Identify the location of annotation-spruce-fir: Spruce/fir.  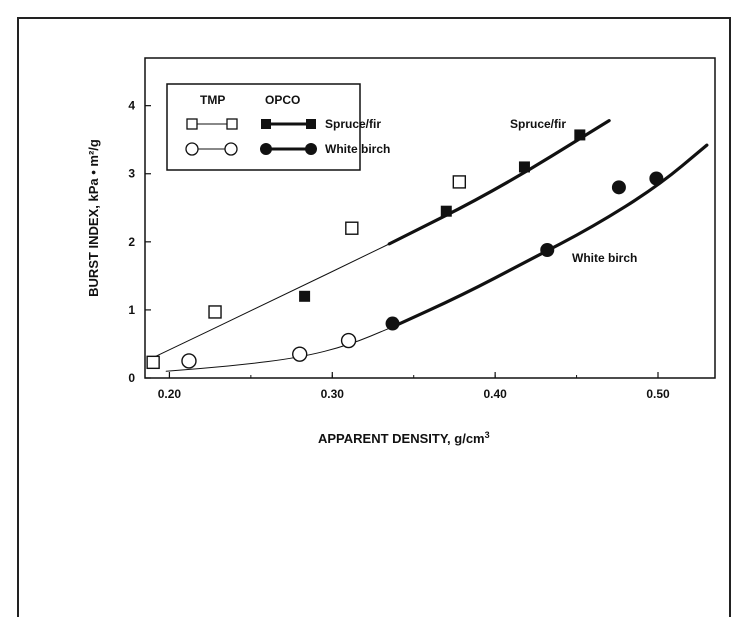
(538, 124).